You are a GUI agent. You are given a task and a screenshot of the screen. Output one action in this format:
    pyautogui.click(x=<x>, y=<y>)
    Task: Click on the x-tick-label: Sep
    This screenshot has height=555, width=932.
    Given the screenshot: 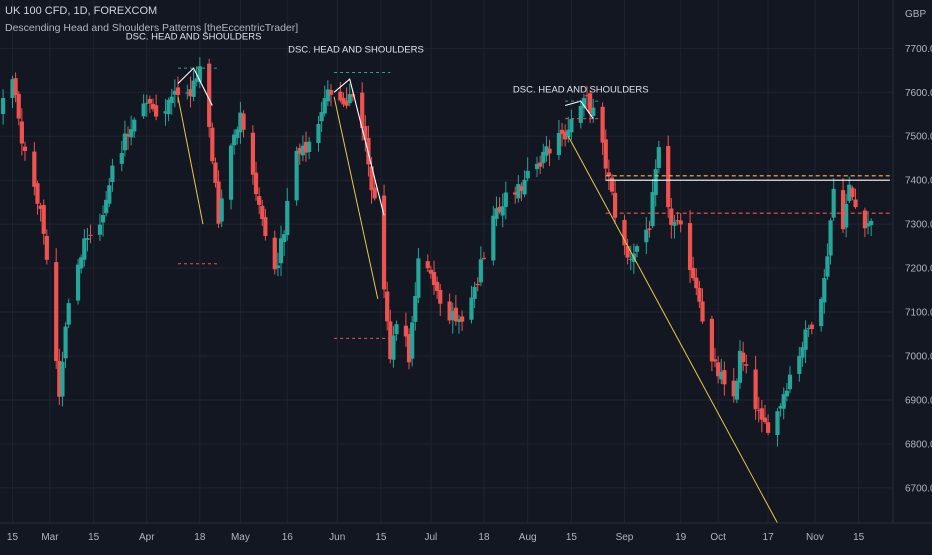 What is the action you would take?
    pyautogui.click(x=625, y=537)
    